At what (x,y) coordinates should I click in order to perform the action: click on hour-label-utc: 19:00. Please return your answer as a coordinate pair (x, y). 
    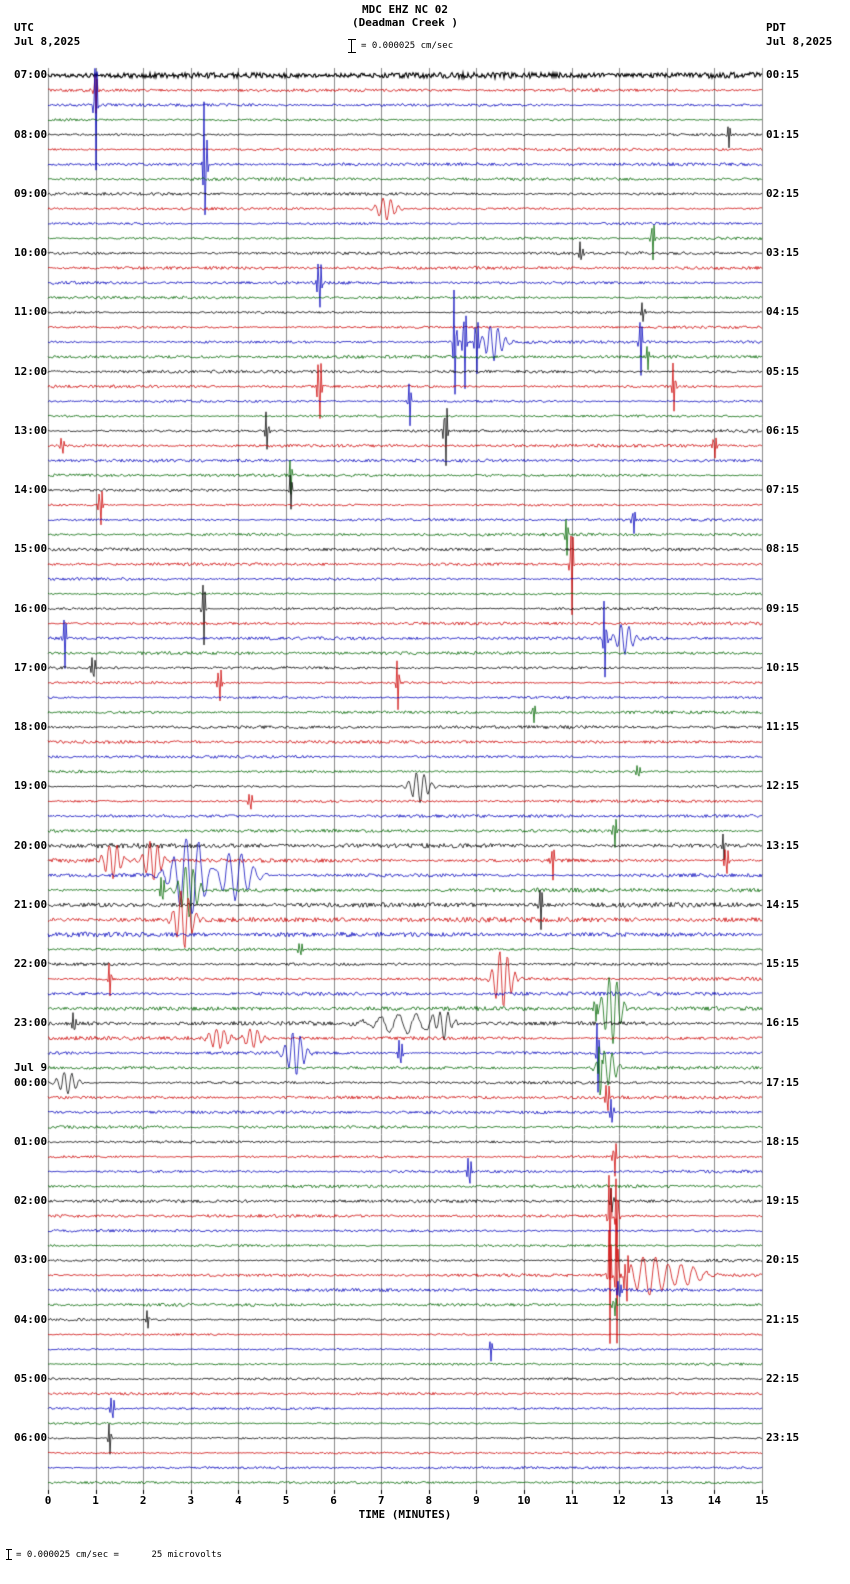
    Looking at the image, I should click on (31, 786).